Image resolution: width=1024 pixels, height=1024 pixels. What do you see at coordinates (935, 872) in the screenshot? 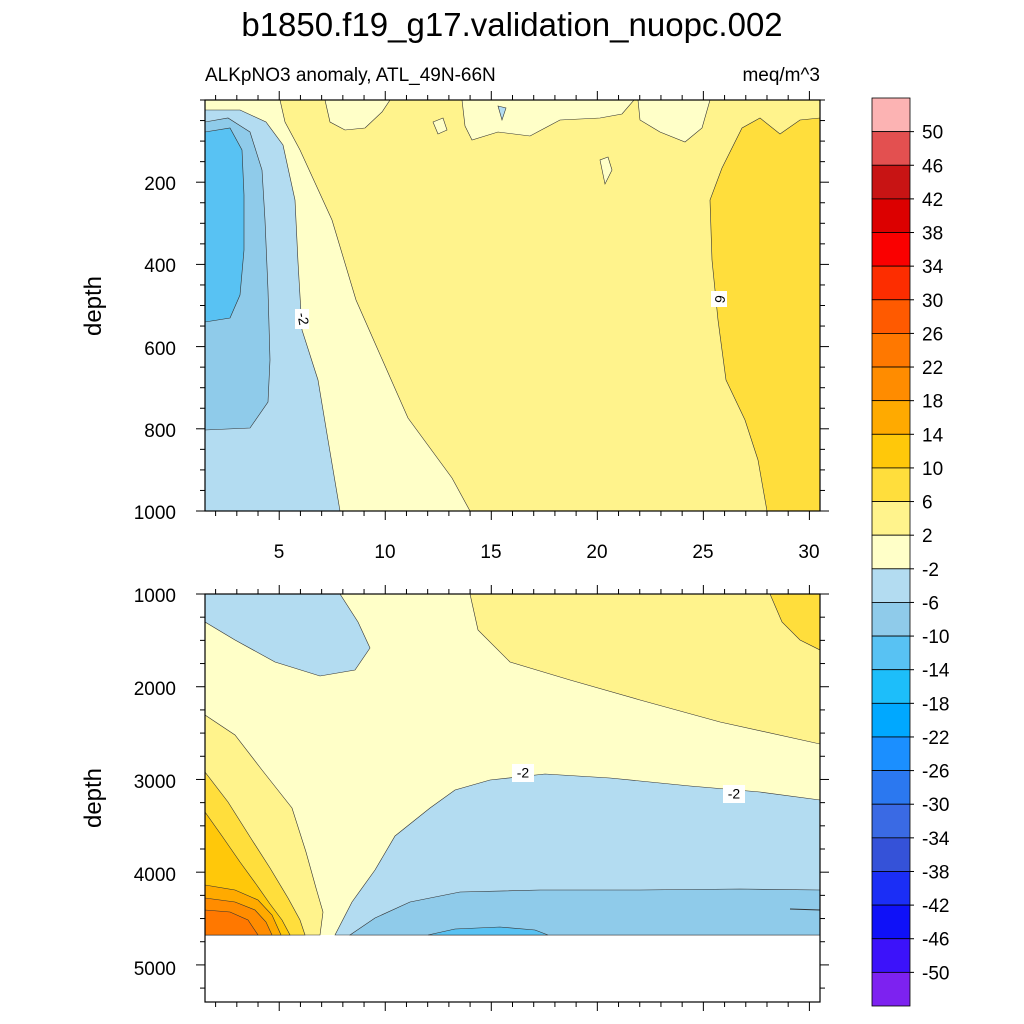
I see `colorbar-label: -38` at bounding box center [935, 872].